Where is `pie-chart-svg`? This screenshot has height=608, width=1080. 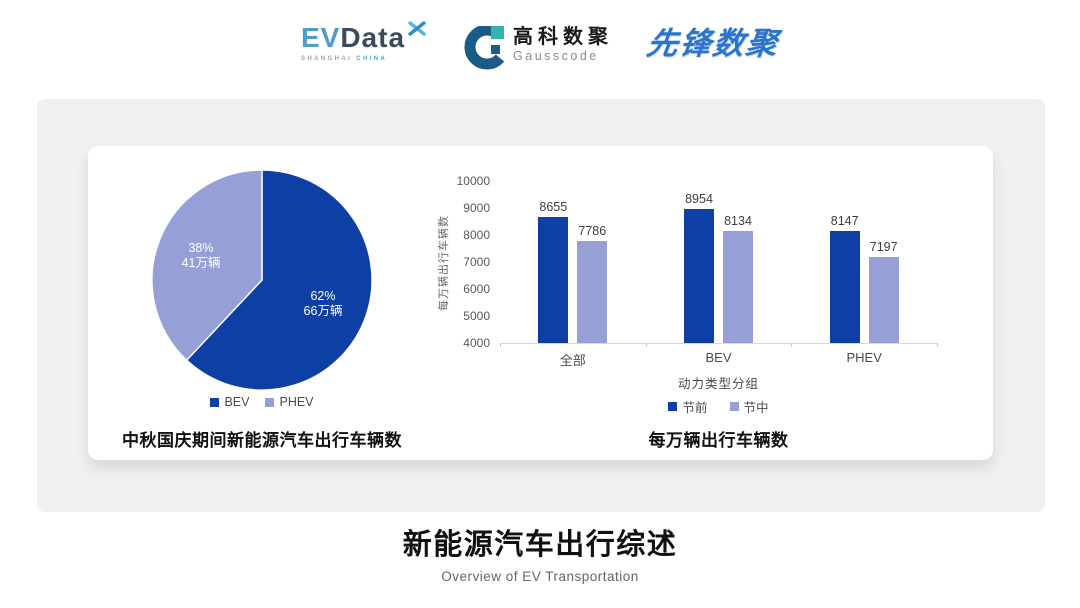 pie-chart-svg is located at coordinates (262, 280).